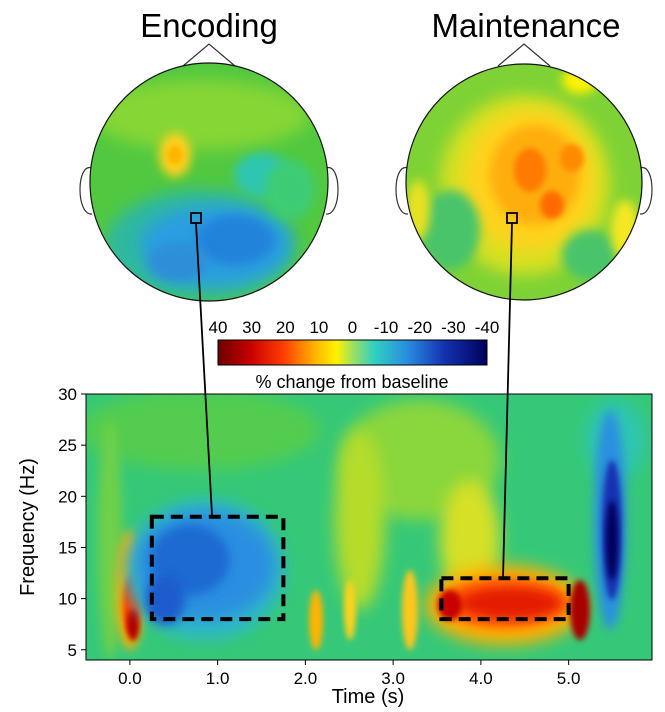 The height and width of the screenshot is (712, 665). I want to click on x-tick-label: 5.0, so click(569, 678).